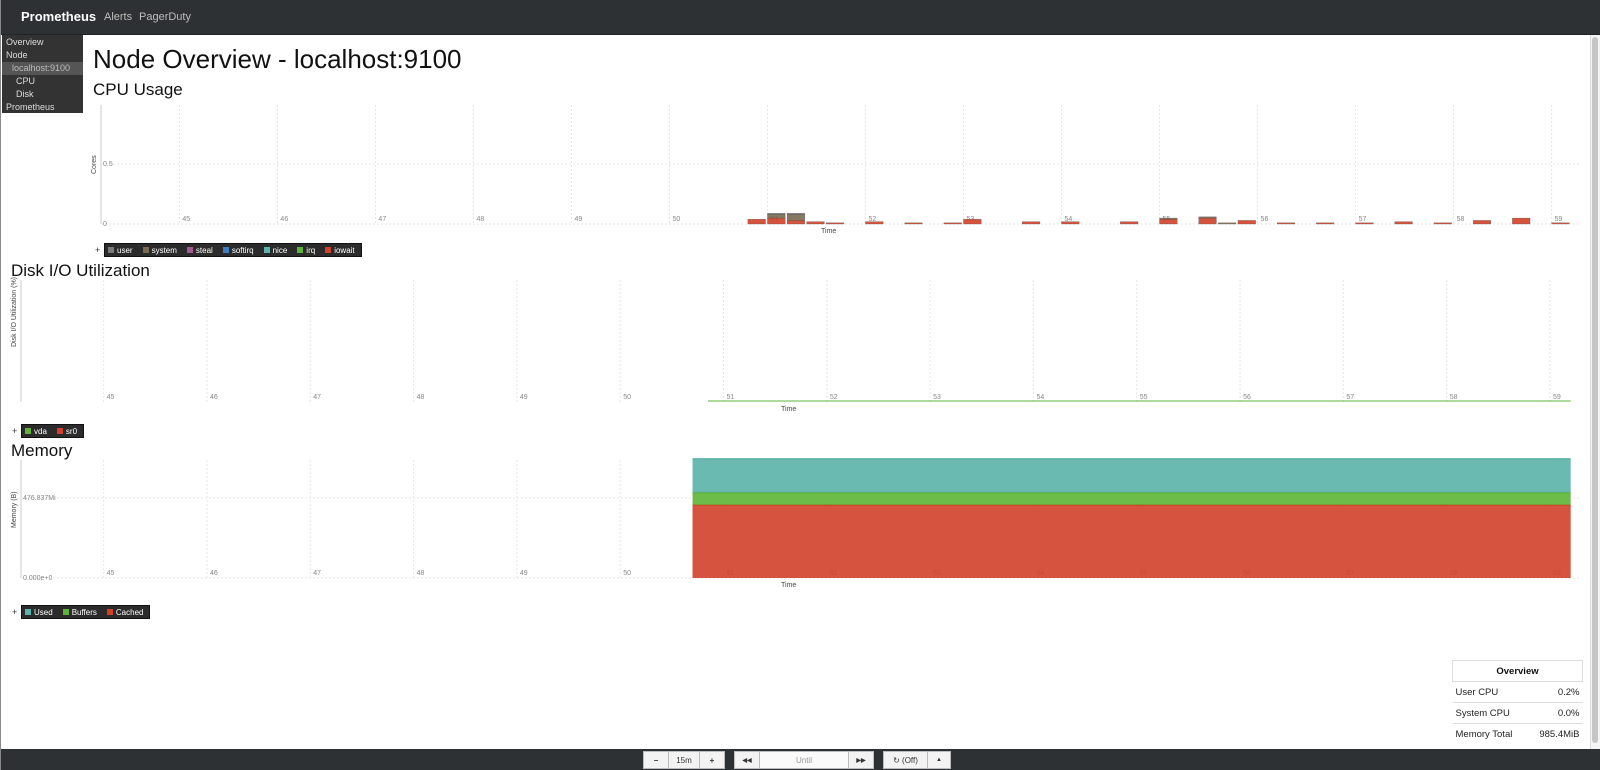 This screenshot has width=1600, height=770. What do you see at coordinates (53, 431) in the screenshot?
I see `disk-legend: vda sr0` at bounding box center [53, 431].